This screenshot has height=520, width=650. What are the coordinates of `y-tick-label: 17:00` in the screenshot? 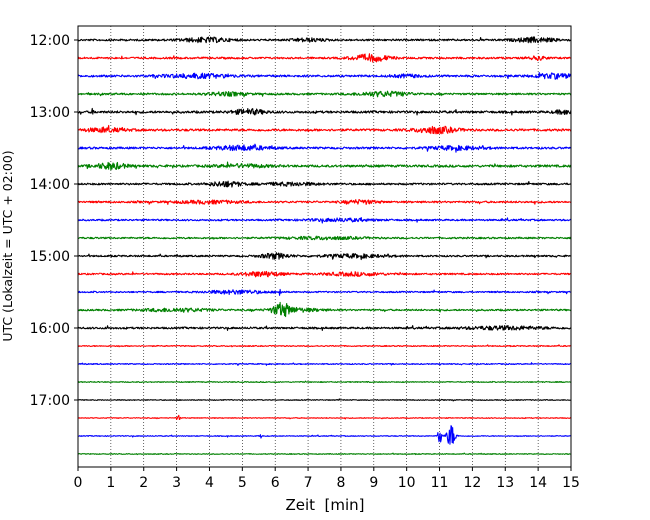 It's located at (50, 401).